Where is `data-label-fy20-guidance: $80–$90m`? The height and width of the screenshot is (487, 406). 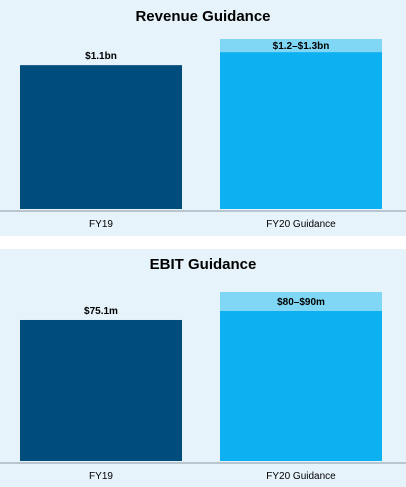 data-label-fy20-guidance: $80–$90m is located at coordinates (301, 302).